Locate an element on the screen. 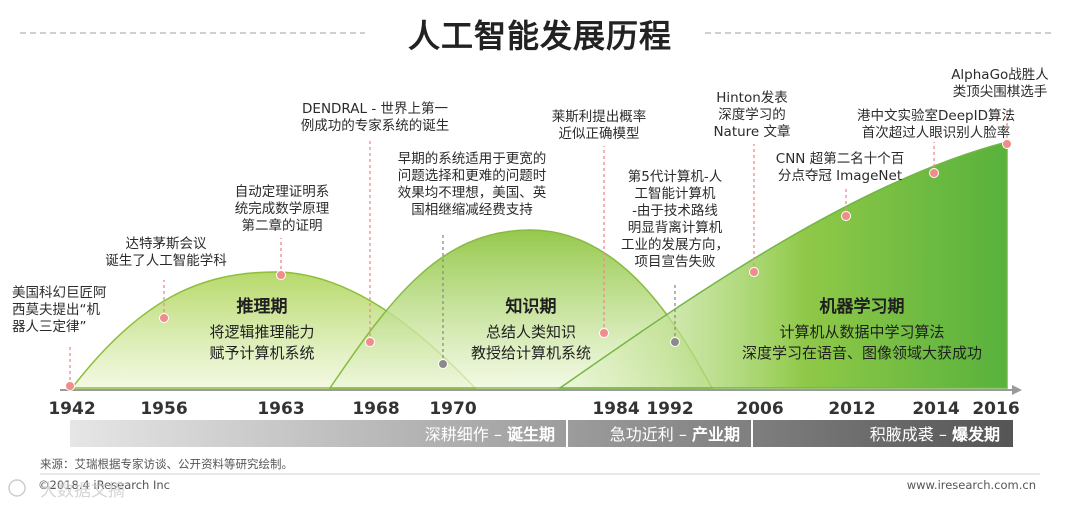 The height and width of the screenshot is (510, 1080). watermark-logo: 大数据文摘 is located at coordinates (66, 490).